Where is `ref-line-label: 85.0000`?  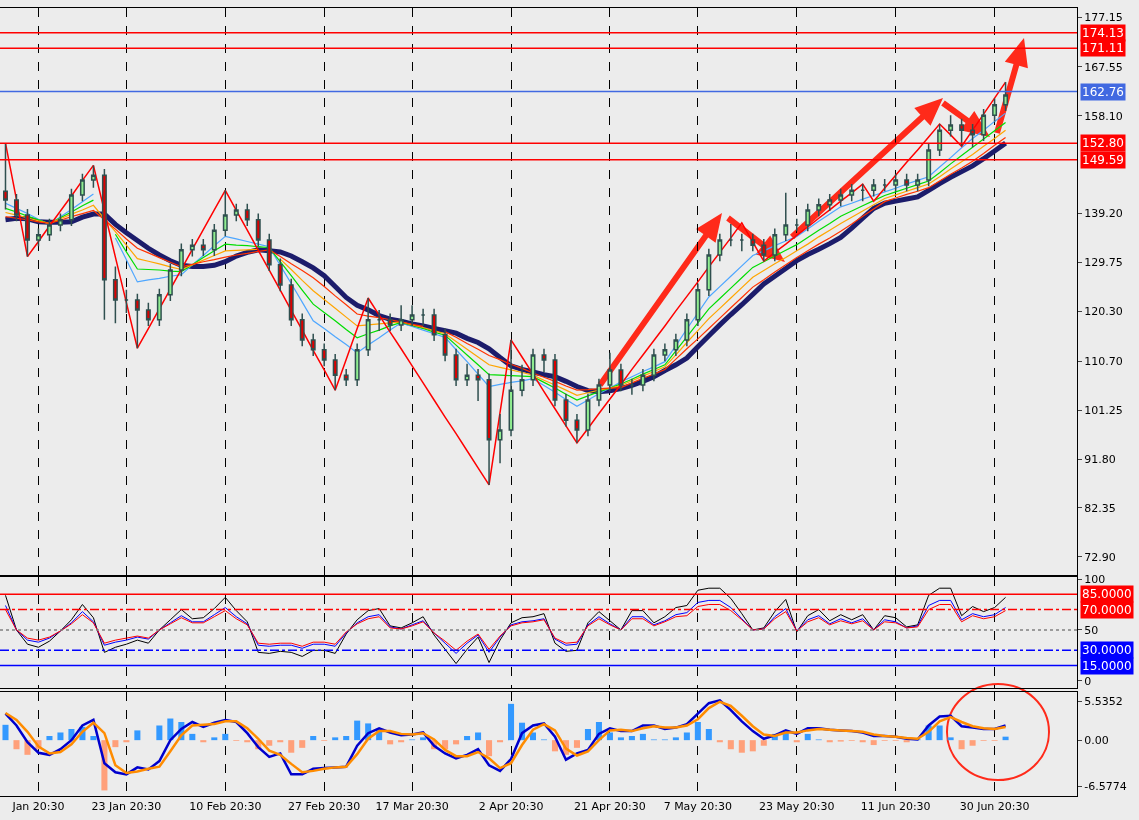 ref-line-label: 85.0000 is located at coordinates (1107, 594).